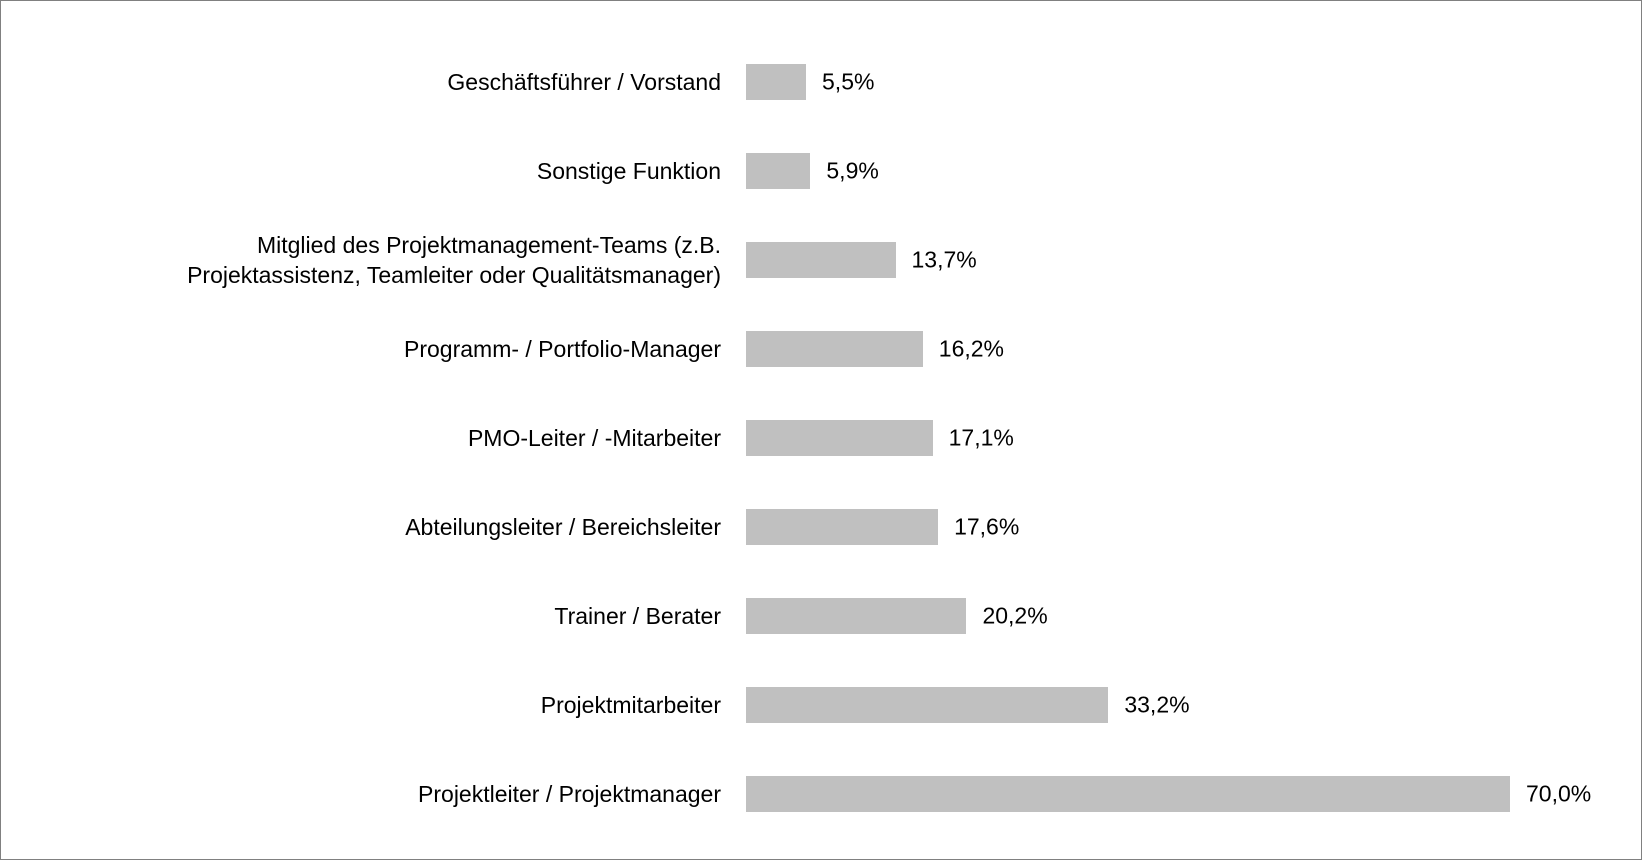 The height and width of the screenshot is (860, 1642). I want to click on category-label: PMO-Leiter / -Mitarbeiter, so click(594, 438).